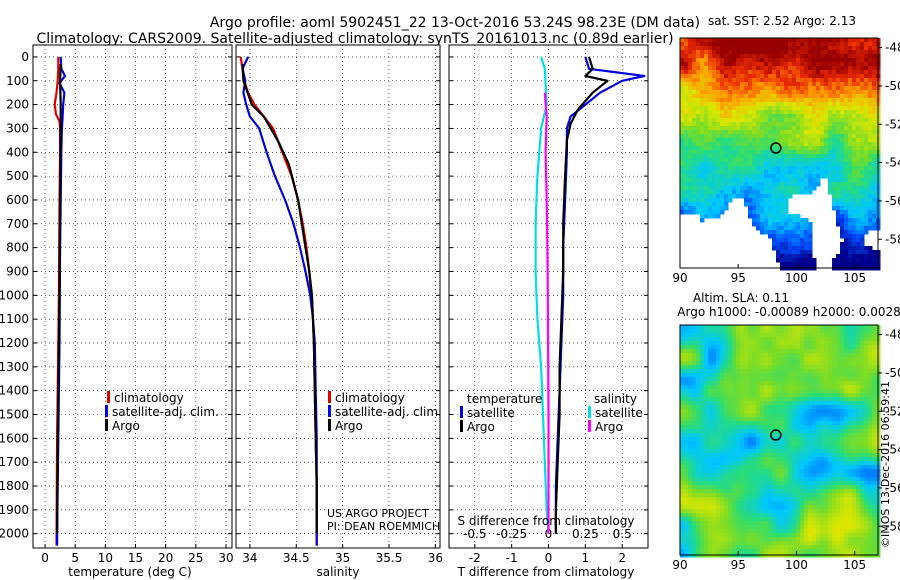  Describe the element at coordinates (195, 558) in the screenshot. I see `x-tick-label: 25` at that location.